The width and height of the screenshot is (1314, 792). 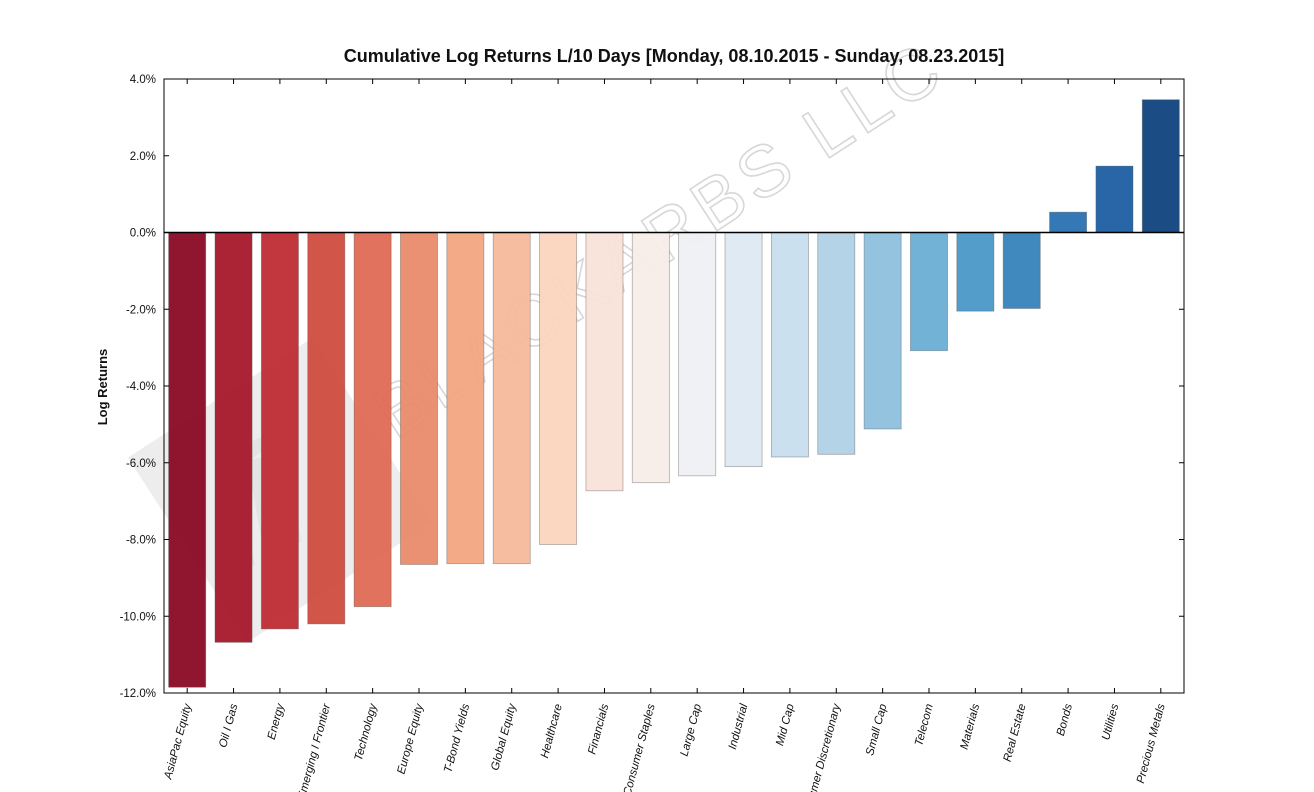 What do you see at coordinates (640, 747) in the screenshot?
I see `x-tick-label: Consumer Staples` at bounding box center [640, 747].